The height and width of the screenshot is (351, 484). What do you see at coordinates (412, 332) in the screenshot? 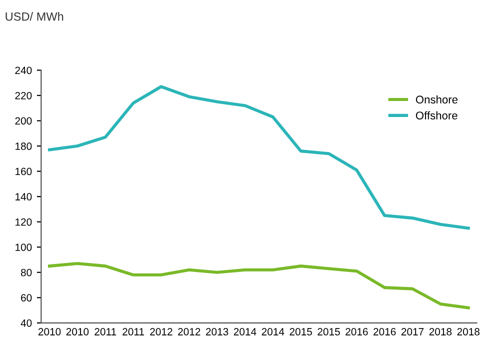
I see `x-tick-label: 2017` at bounding box center [412, 332].